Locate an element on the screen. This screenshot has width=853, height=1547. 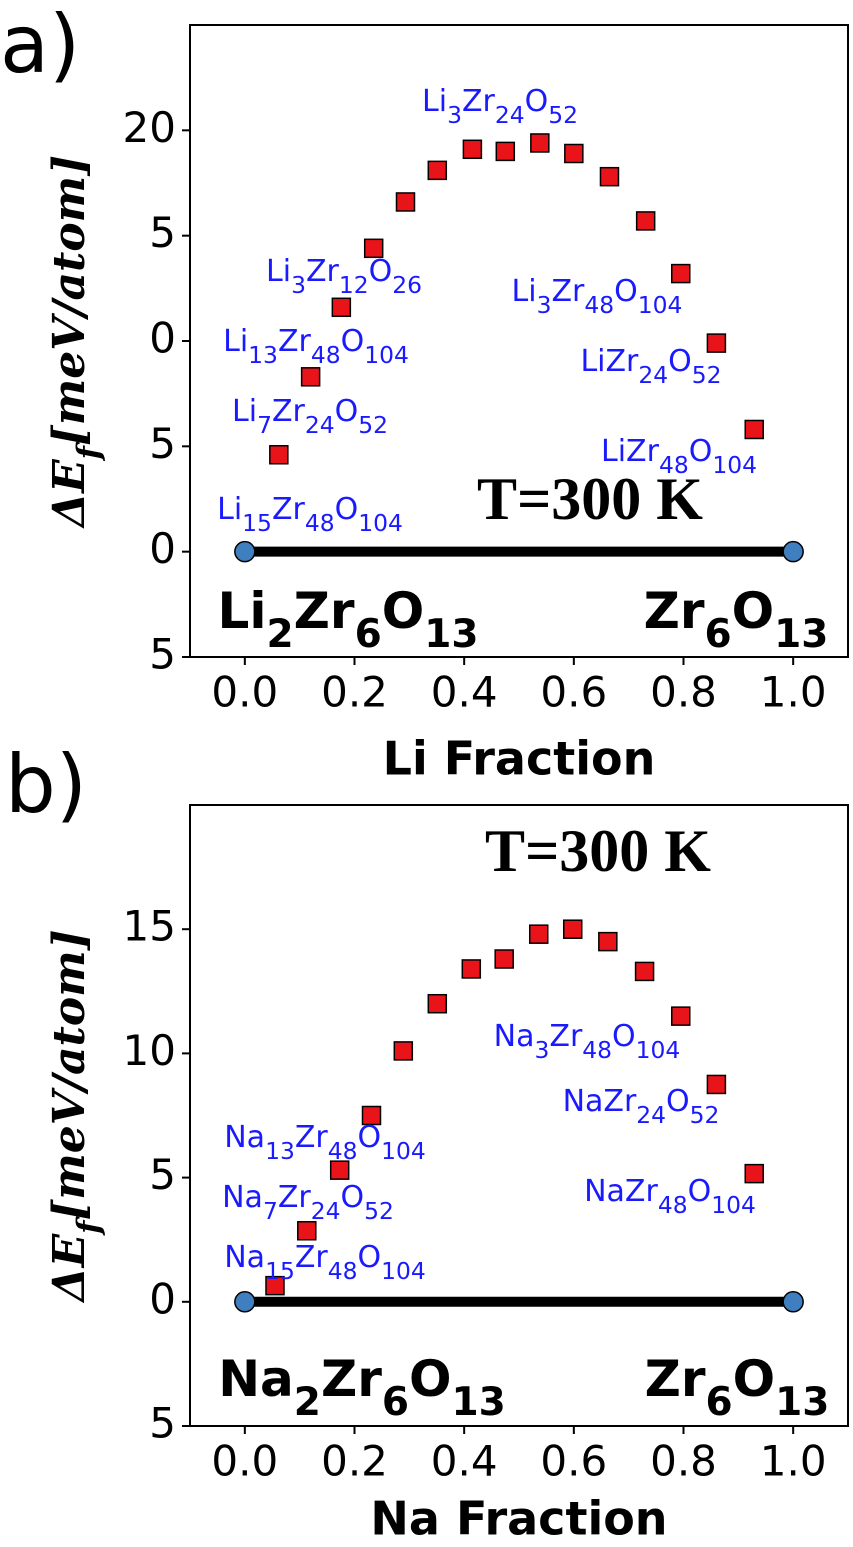
y-tick-label: 10 is located at coordinates (149, 1050).